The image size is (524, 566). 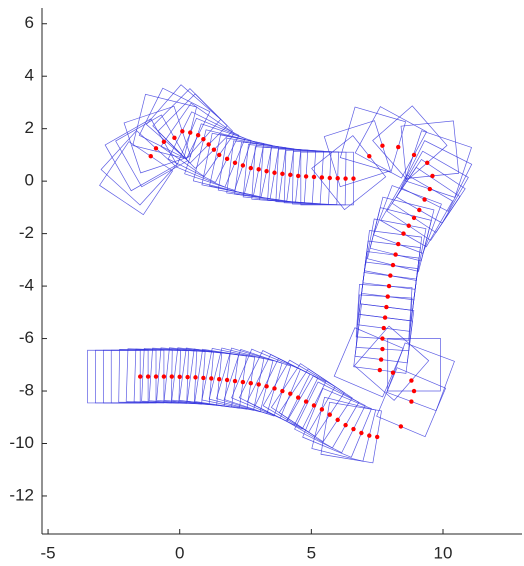 I want to click on x-tick-label: 0, so click(x=179, y=552).